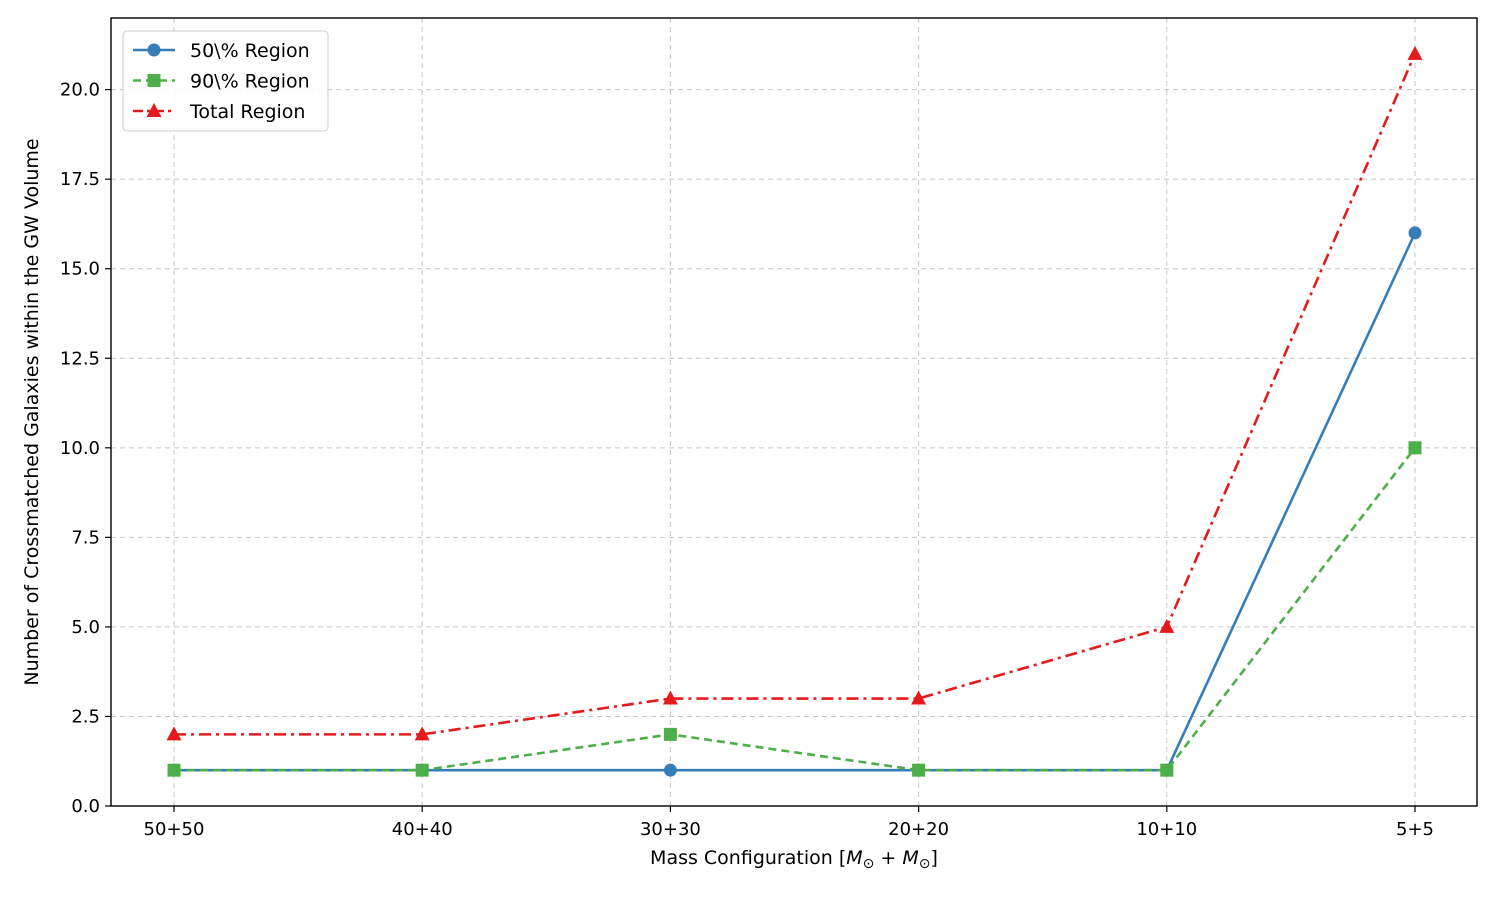  What do you see at coordinates (85, 537) in the screenshot?
I see `y-tick-label: 7.5` at bounding box center [85, 537].